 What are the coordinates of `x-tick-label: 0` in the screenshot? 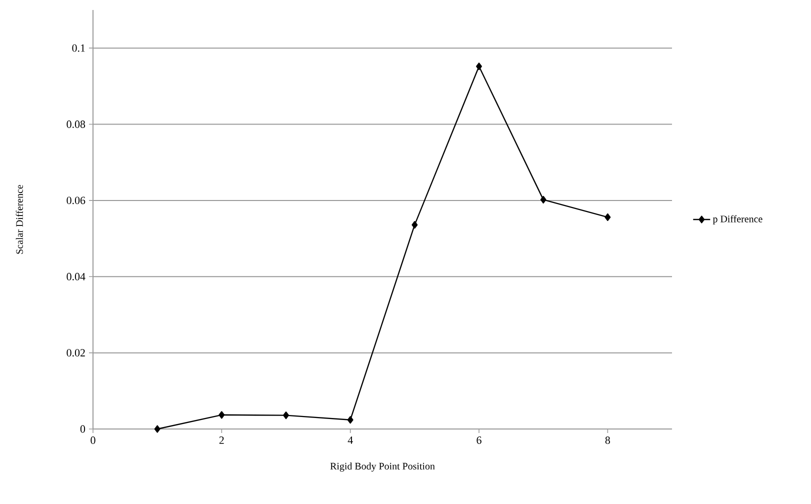 It's located at (93, 440).